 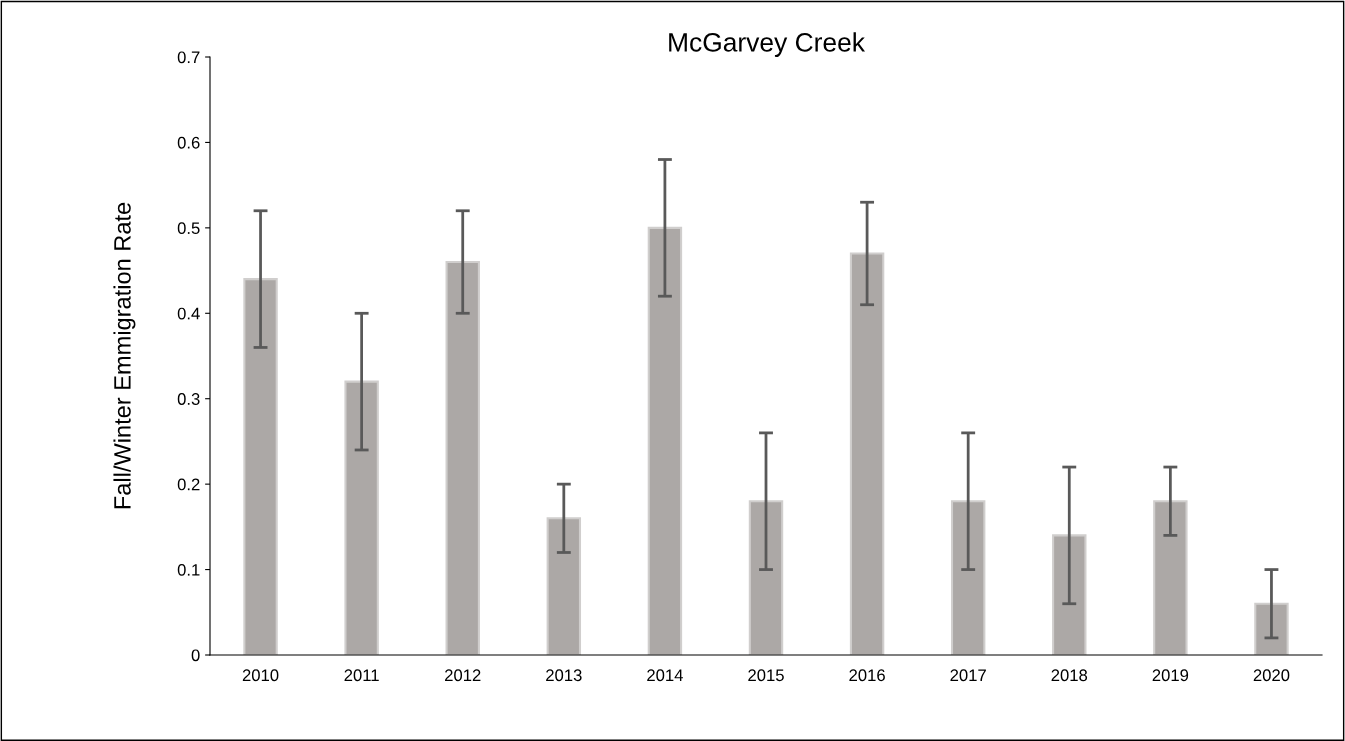 What do you see at coordinates (260, 675) in the screenshot?
I see `x-tick-label: 2010` at bounding box center [260, 675].